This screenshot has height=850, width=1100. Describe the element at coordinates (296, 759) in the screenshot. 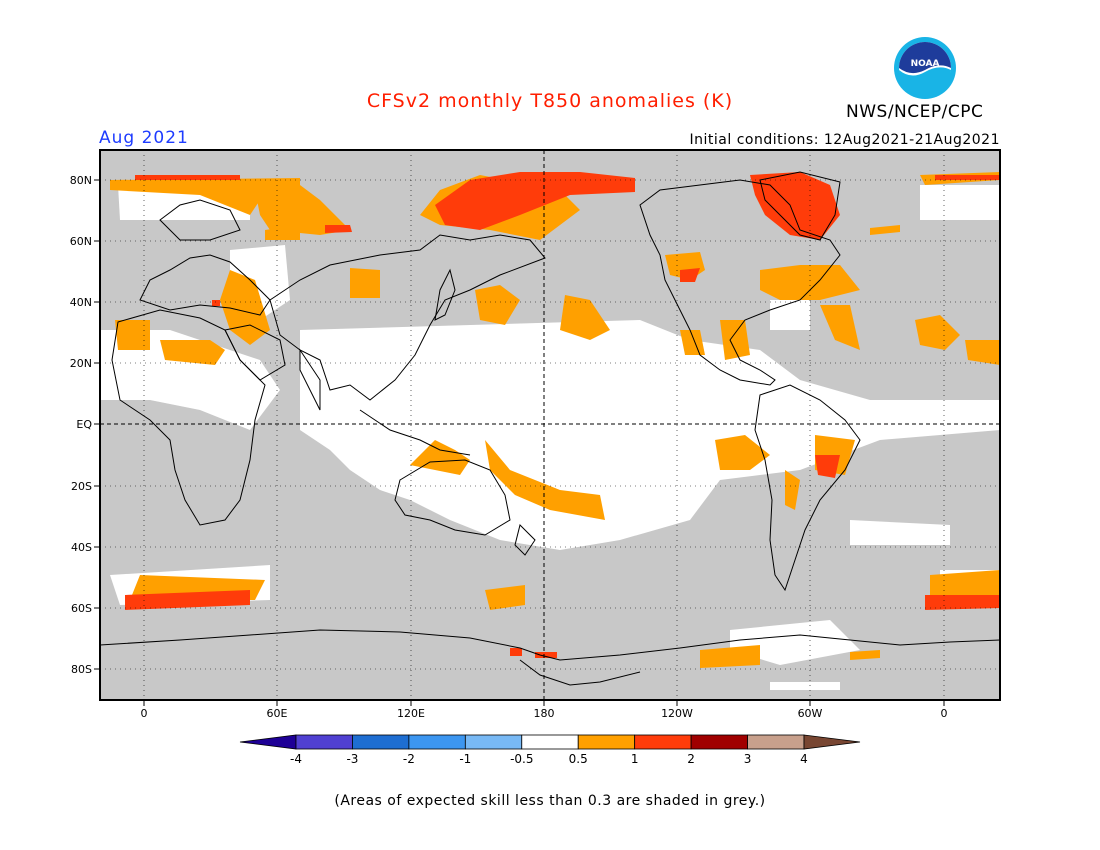

I see `colorbar-tick-label: -4` at that location.